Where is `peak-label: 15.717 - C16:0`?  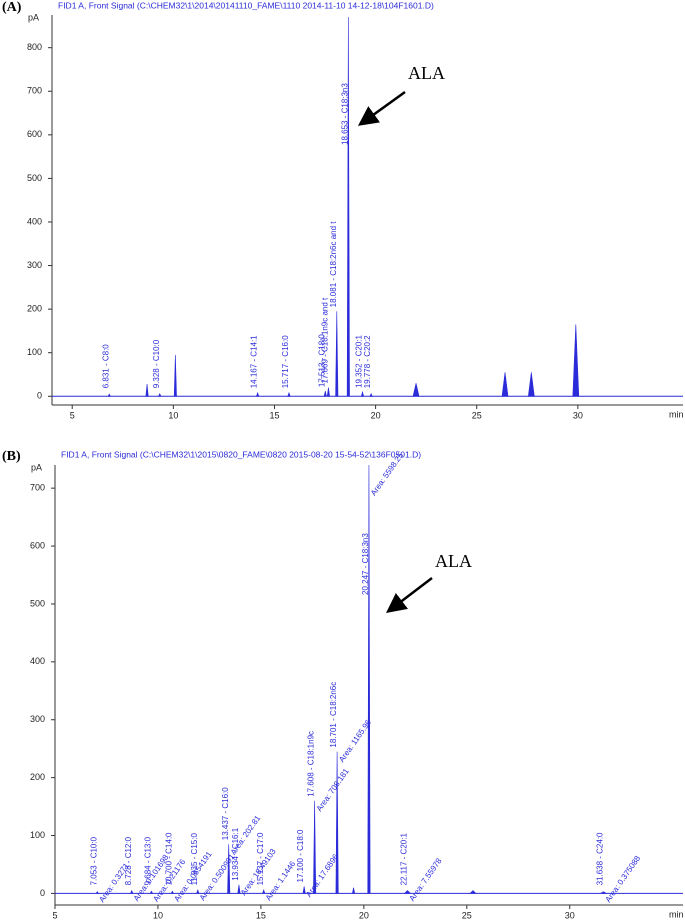
peak-label: 15.717 - C16:0 is located at coordinates (285, 361).